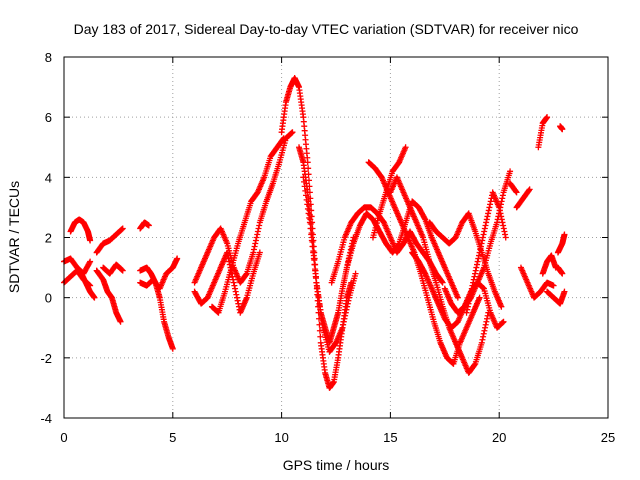 The height and width of the screenshot is (480, 640). What do you see at coordinates (48, 177) in the screenshot?
I see `y-tick-label: 4` at bounding box center [48, 177].